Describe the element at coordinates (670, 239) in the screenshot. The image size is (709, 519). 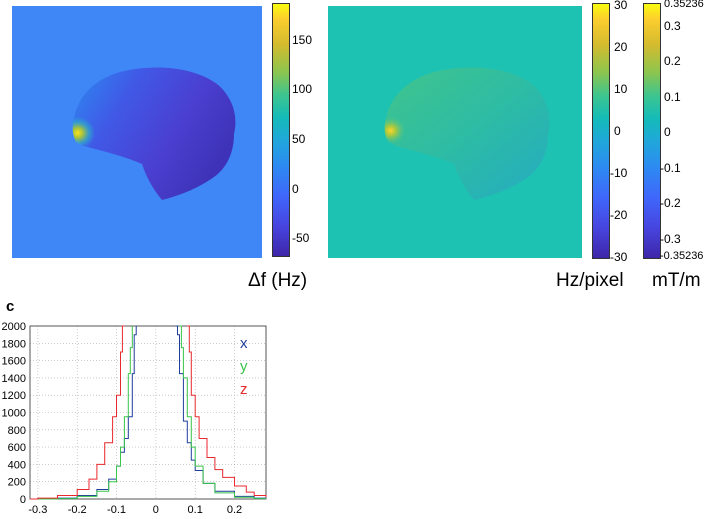
I see `panel-b-cbar2-tick: -0.3` at that location.